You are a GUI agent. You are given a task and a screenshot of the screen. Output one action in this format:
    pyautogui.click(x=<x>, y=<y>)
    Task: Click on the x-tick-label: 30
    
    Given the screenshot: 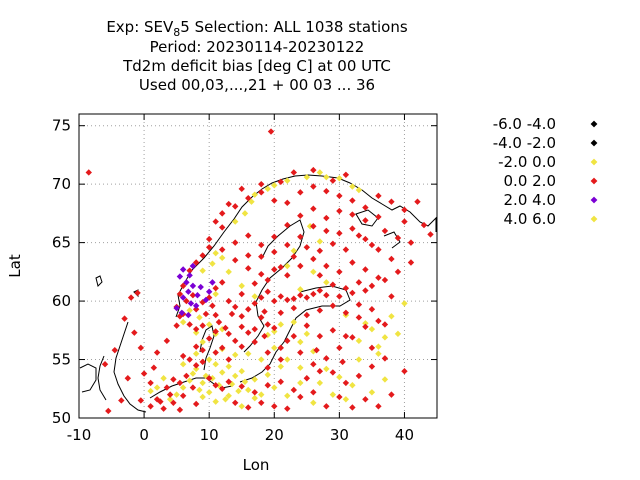 What is the action you would take?
    pyautogui.click(x=339, y=435)
    